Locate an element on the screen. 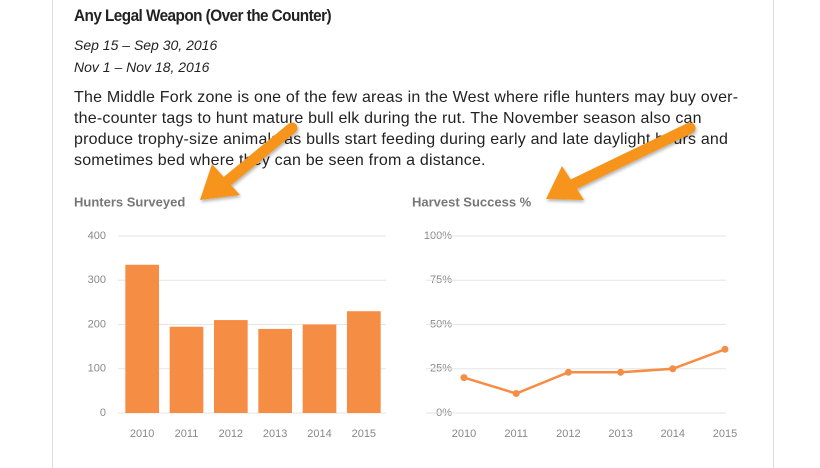 This screenshot has height=468, width=820. y-tick-label: 400 is located at coordinates (97, 236).